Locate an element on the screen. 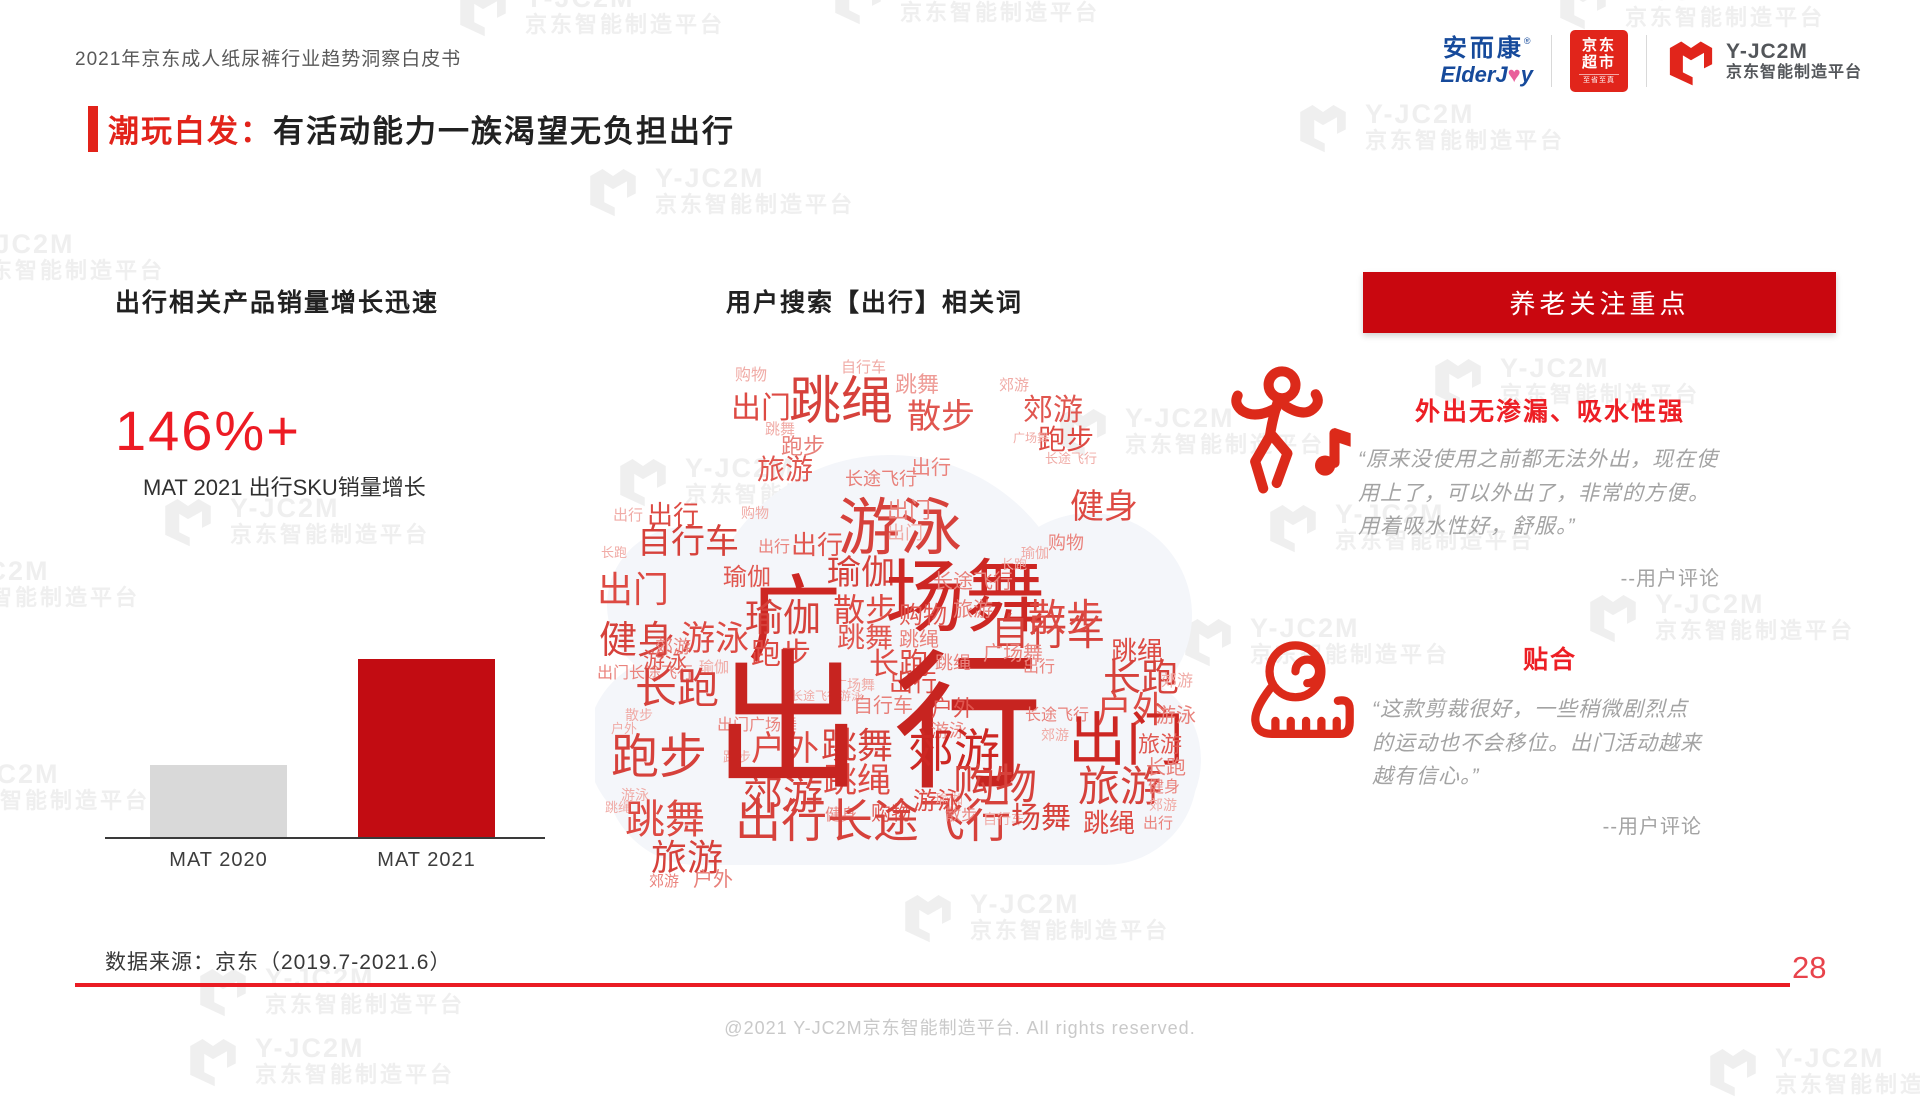 This screenshot has width=1920, height=1098. quote1-title: 外出无渗漏、吸水性强 is located at coordinates (1549, 412).